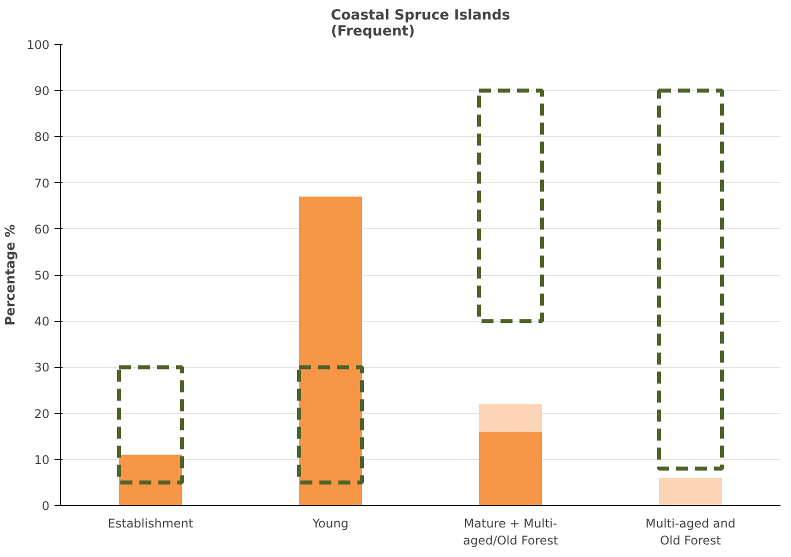 Image resolution: width=791 pixels, height=557 pixels. Describe the element at coordinates (42, 183) in the screenshot. I see `y-tick-label: 70` at that location.